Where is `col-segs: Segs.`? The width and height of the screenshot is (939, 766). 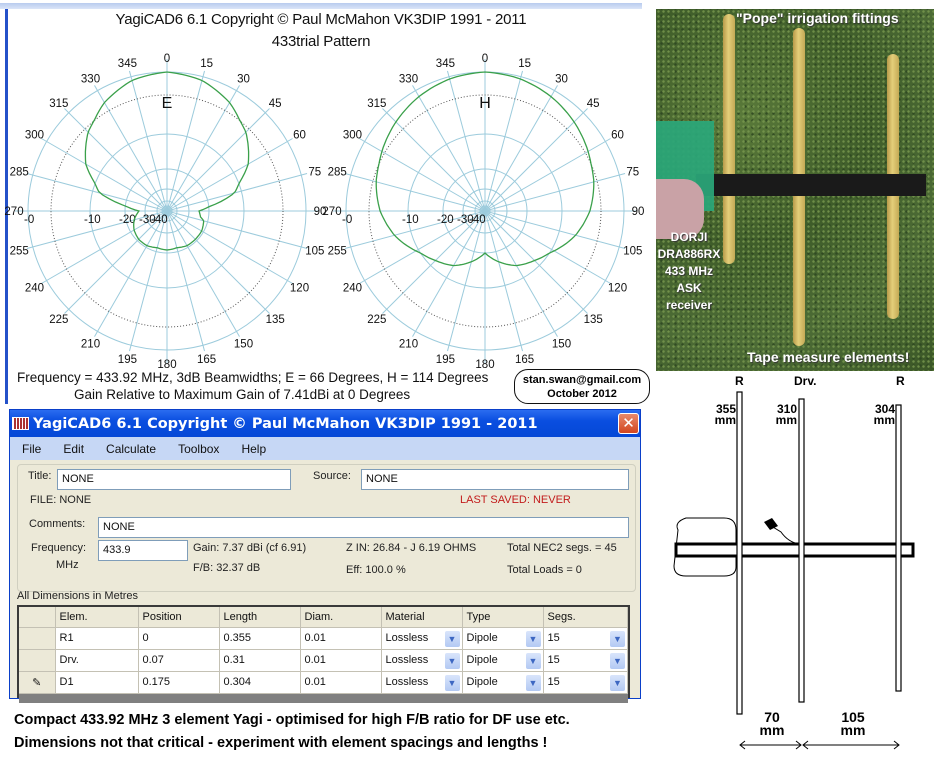 col-segs: Segs. is located at coordinates (585, 617).